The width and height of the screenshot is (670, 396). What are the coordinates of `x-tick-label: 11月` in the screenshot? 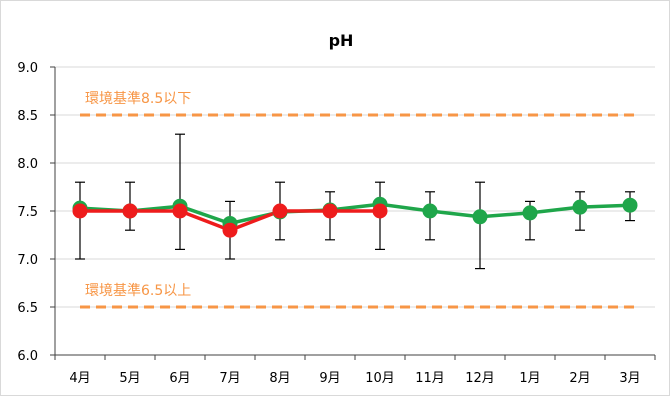 It's located at (430, 378).